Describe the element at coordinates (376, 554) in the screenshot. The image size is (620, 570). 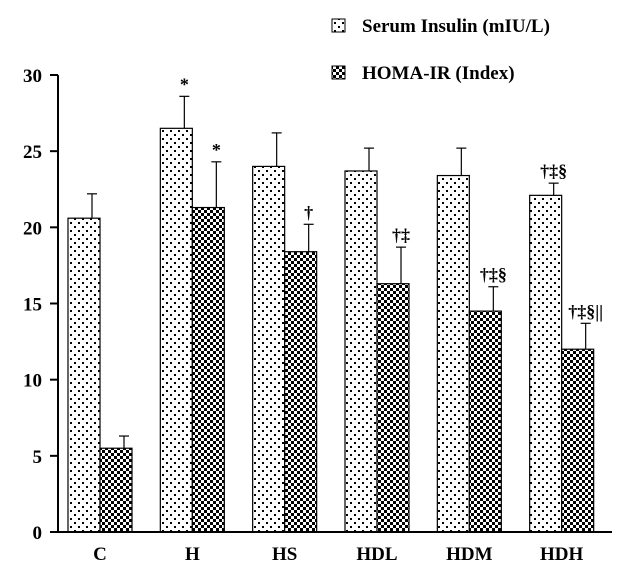
I see `x-category-label-hdl: HDL` at that location.